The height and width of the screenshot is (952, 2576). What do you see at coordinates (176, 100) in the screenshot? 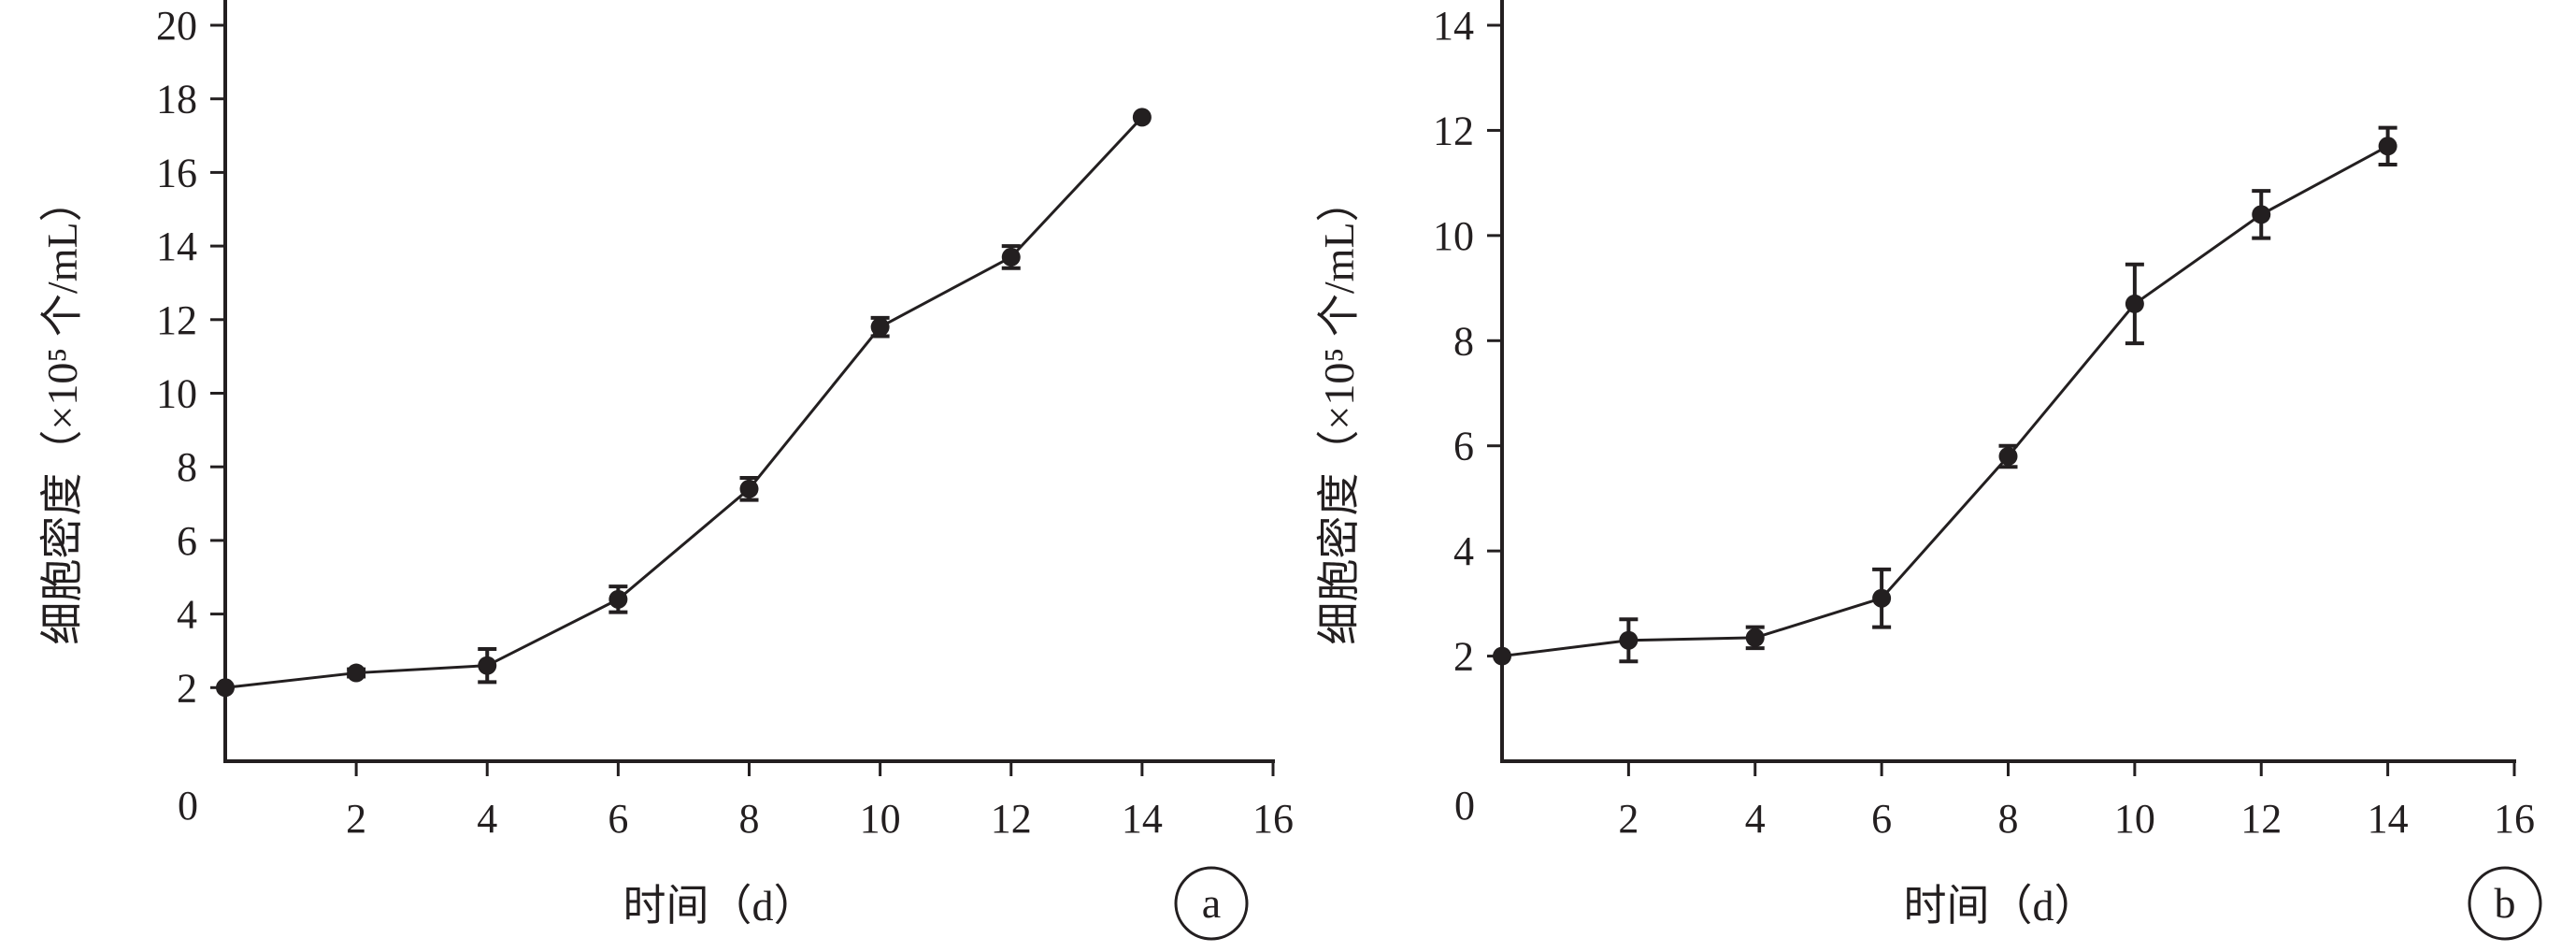
I see `y-tick-label: 18` at bounding box center [176, 100].